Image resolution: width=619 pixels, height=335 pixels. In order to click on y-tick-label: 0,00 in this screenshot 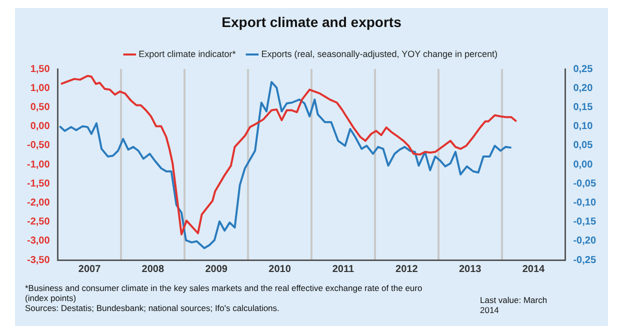, I will do `click(40, 126)`.